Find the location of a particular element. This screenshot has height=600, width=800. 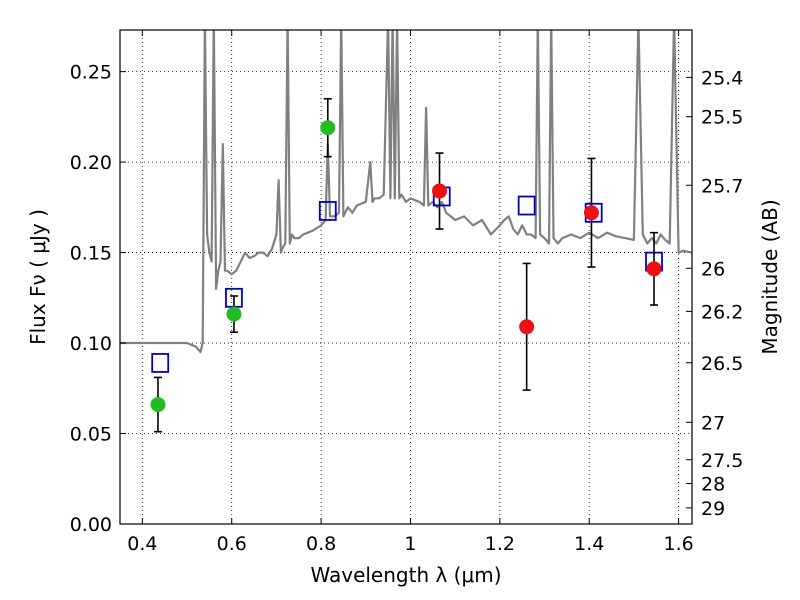

x-tick-label: 1.2 is located at coordinates (500, 544).